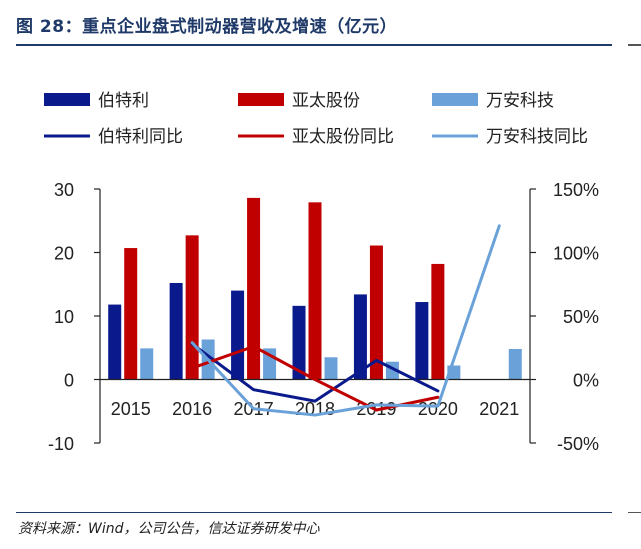 This screenshot has height=549, width=641. I want to click on left-tick-label: -10, so click(61, 444).